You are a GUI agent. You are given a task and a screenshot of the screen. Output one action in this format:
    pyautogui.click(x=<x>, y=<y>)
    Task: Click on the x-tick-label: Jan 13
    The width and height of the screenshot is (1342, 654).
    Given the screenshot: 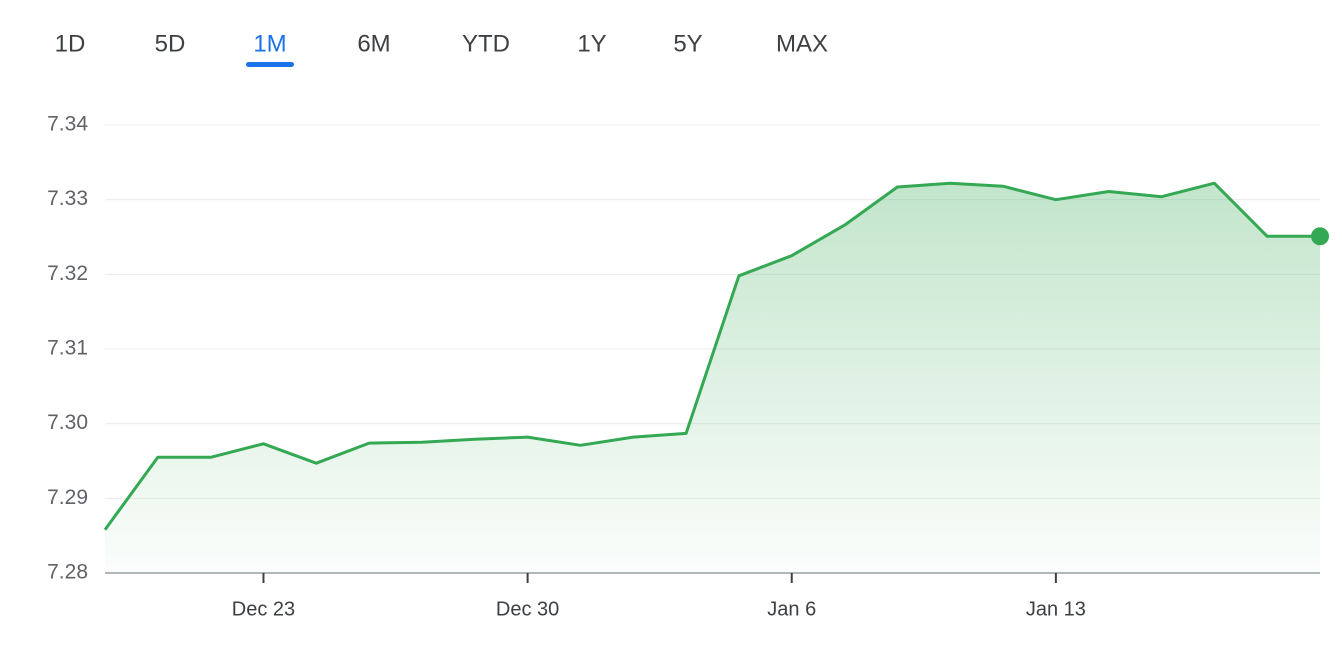 What is the action you would take?
    pyautogui.click(x=1056, y=609)
    